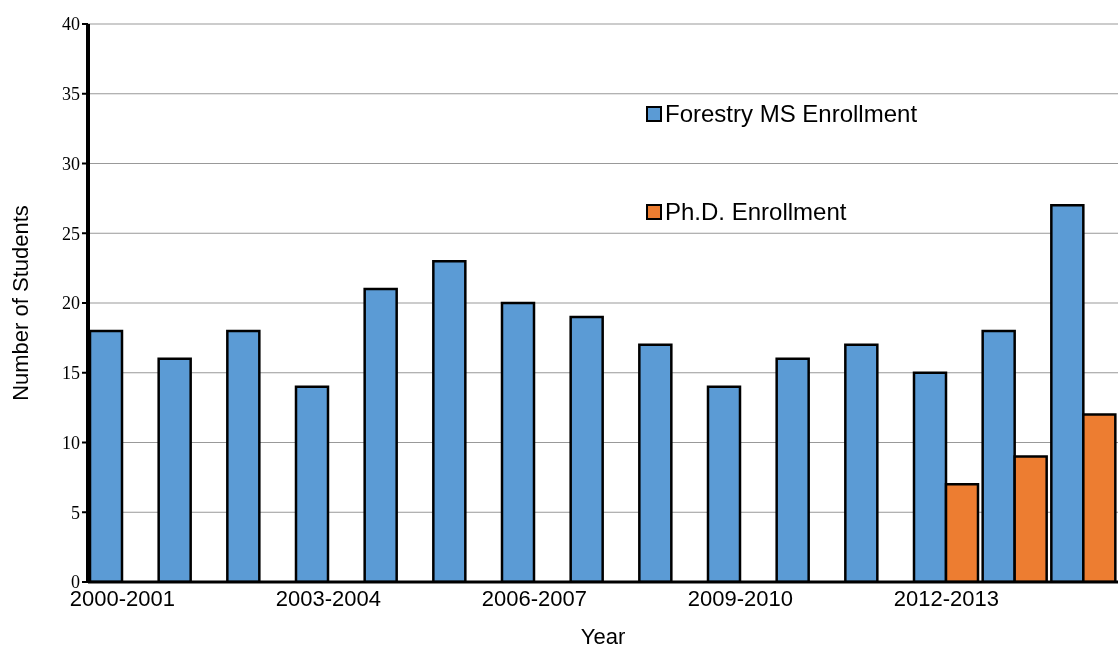  I want to click on x-tick-label: 2009-2010, so click(740, 598).